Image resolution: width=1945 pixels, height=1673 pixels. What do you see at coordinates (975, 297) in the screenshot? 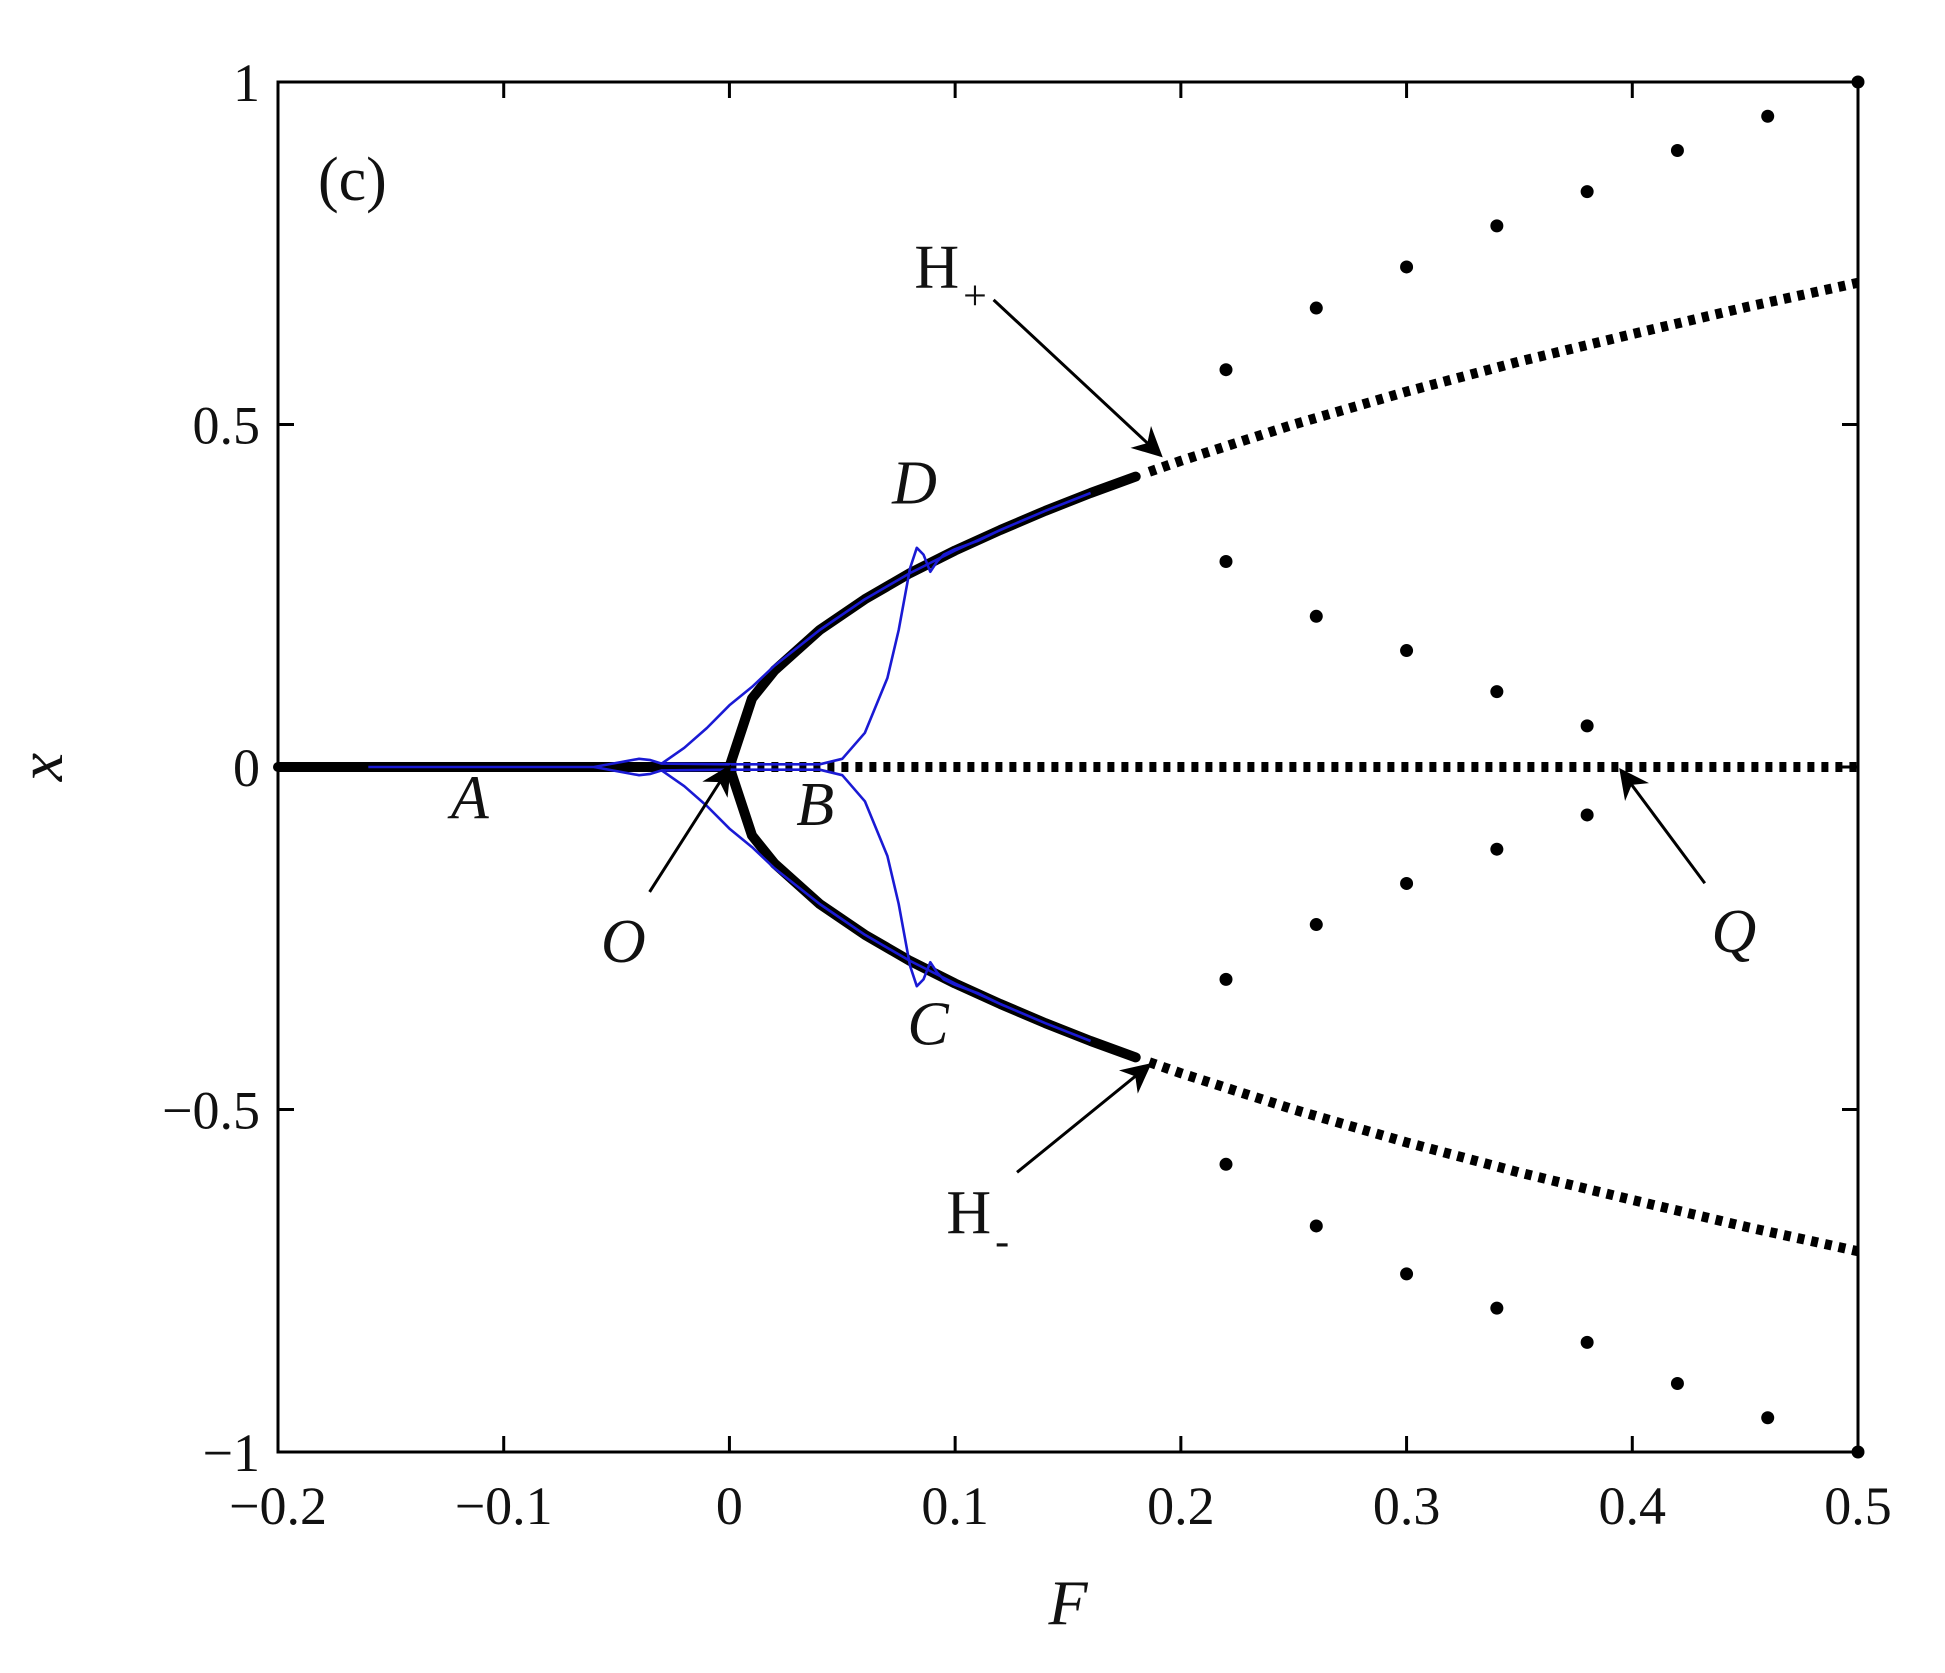
I see `annotation-subscript: +` at bounding box center [975, 297].